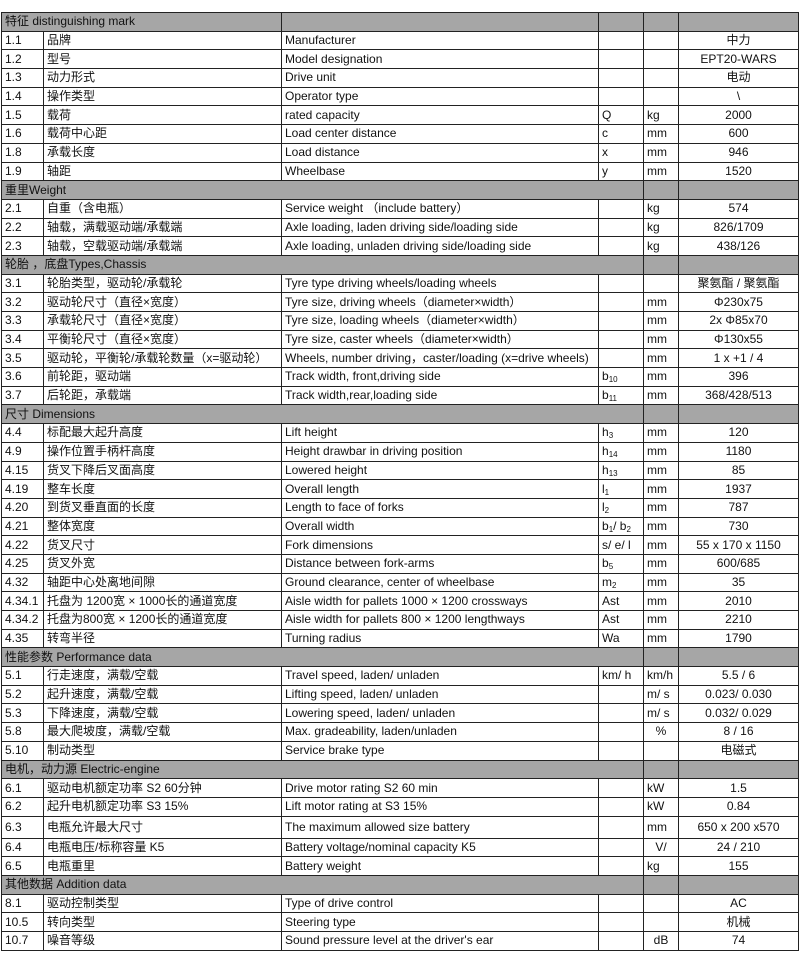 This screenshot has width=800, height=963. I want to click on item-number: 5.10, so click(22, 750).